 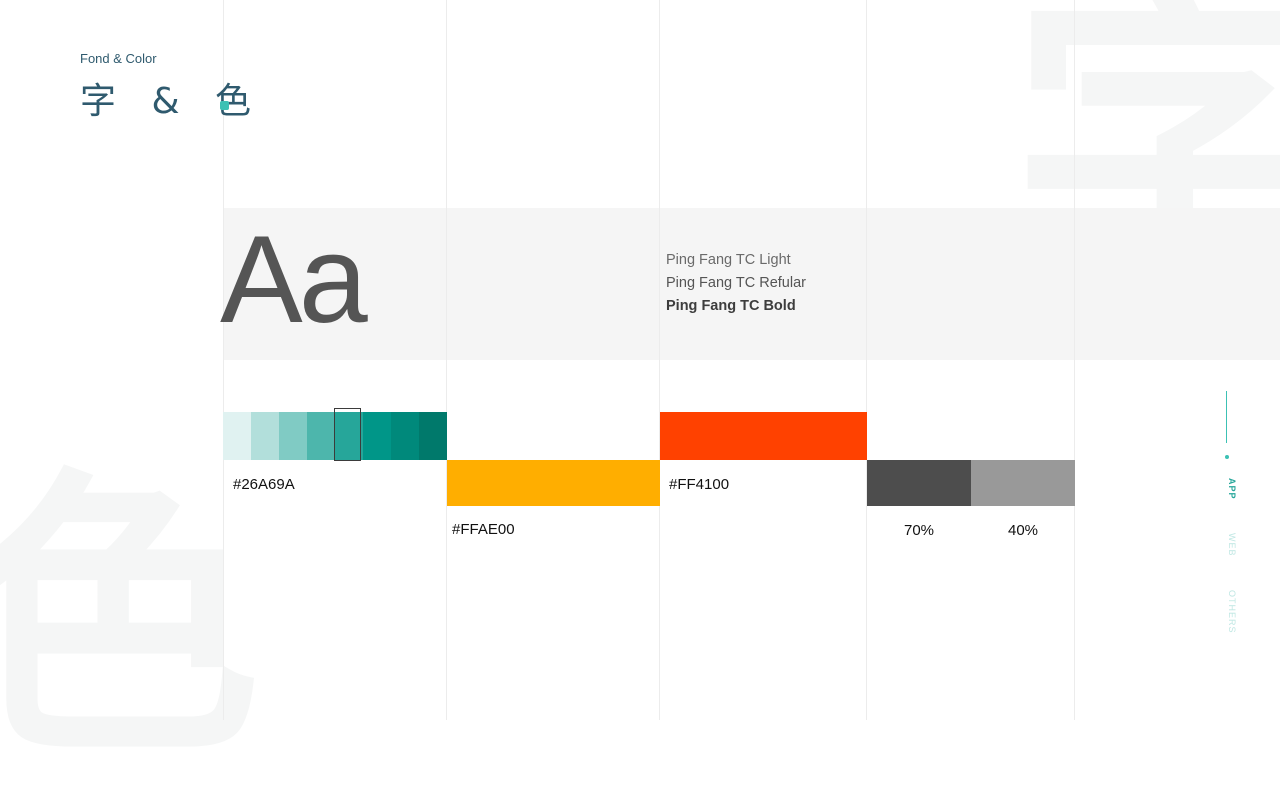 What do you see at coordinates (1232, 489) in the screenshot?
I see `nav-item-app: APP` at bounding box center [1232, 489].